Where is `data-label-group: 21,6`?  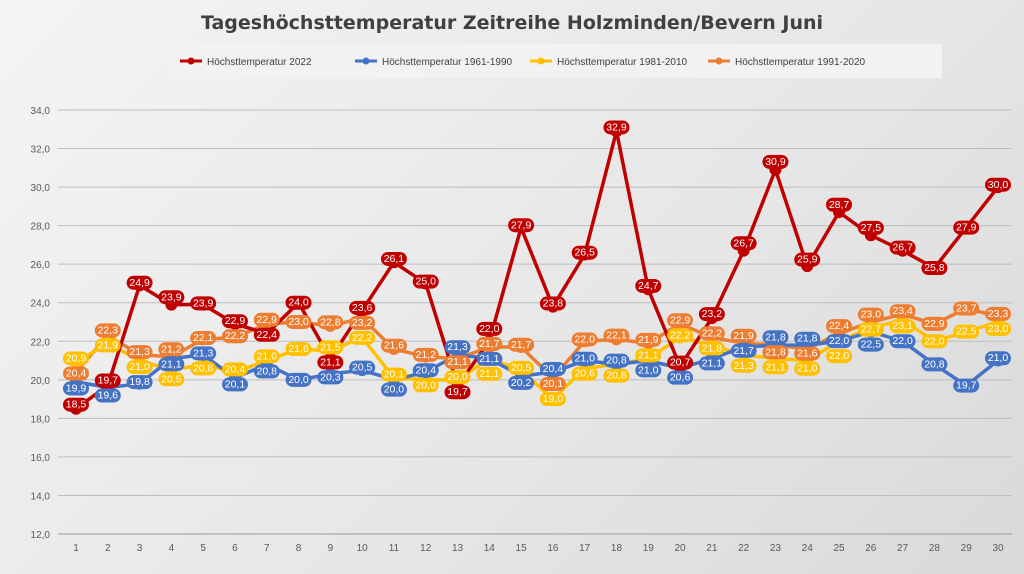 data-label-group: 21,6 is located at coordinates (393, 345).